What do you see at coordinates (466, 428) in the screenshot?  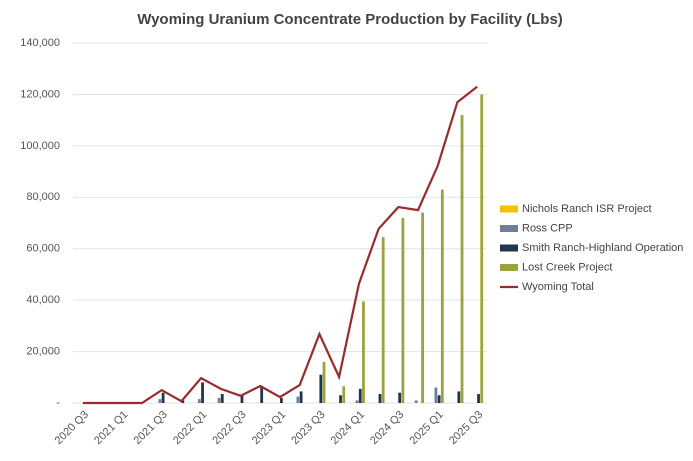 I see `x-tick-label: 2025 Q3` at bounding box center [466, 428].